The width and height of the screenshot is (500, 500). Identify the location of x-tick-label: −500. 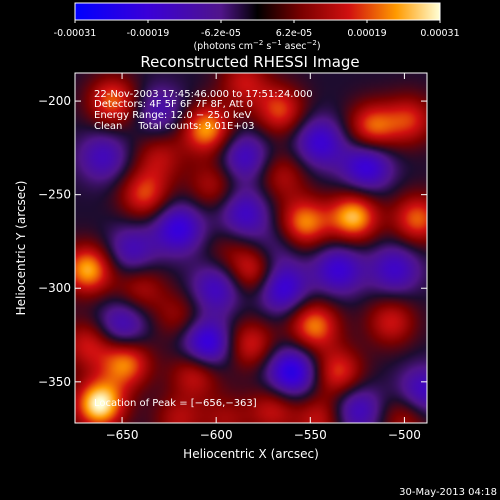
(404, 435).